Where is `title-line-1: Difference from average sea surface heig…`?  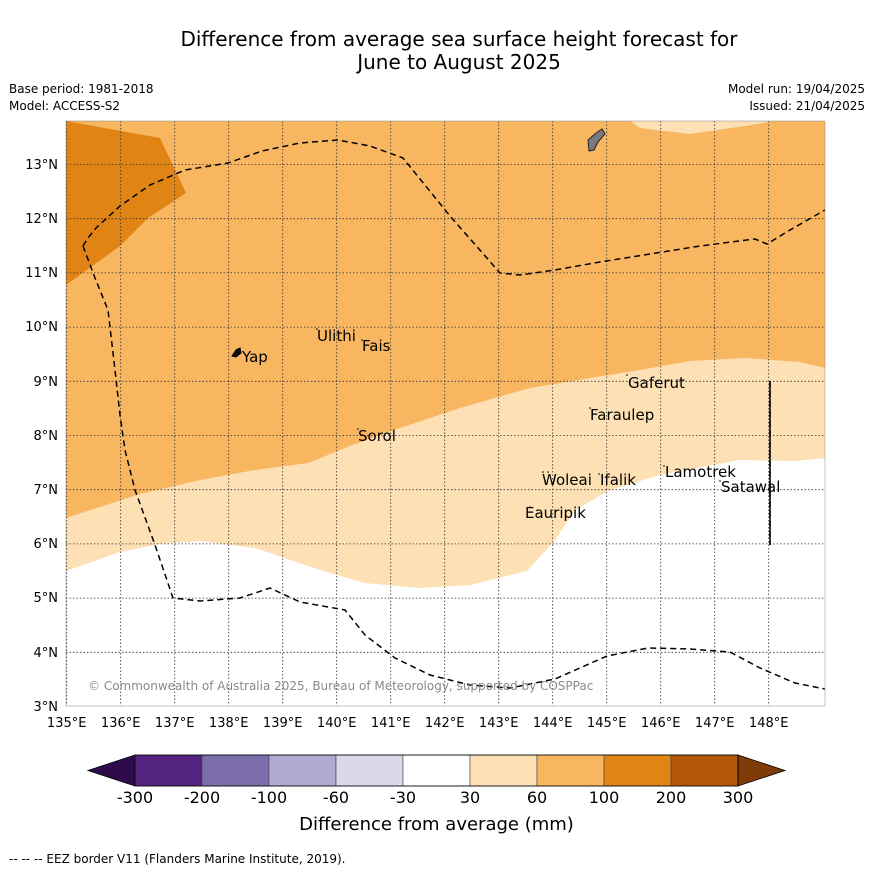 title-line-1: Difference from average sea surface heig… is located at coordinates (459, 39).